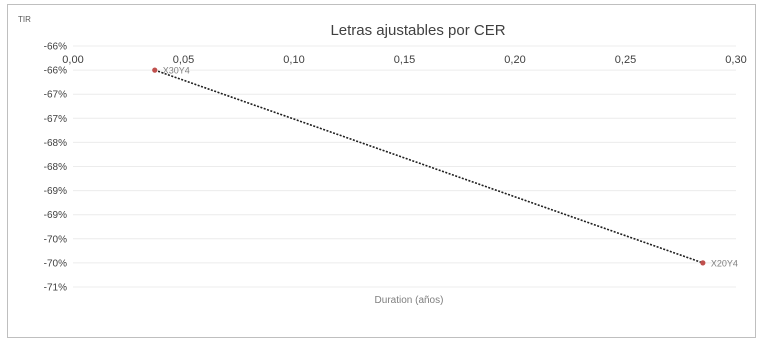  Describe the element at coordinates (735, 60) in the screenshot. I see `x-tick-label: 0,30` at that location.